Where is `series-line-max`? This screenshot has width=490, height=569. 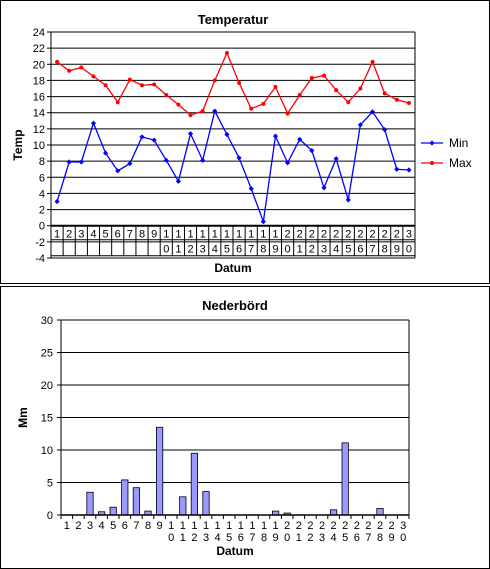
series-line-max is located at coordinates (233, 83).